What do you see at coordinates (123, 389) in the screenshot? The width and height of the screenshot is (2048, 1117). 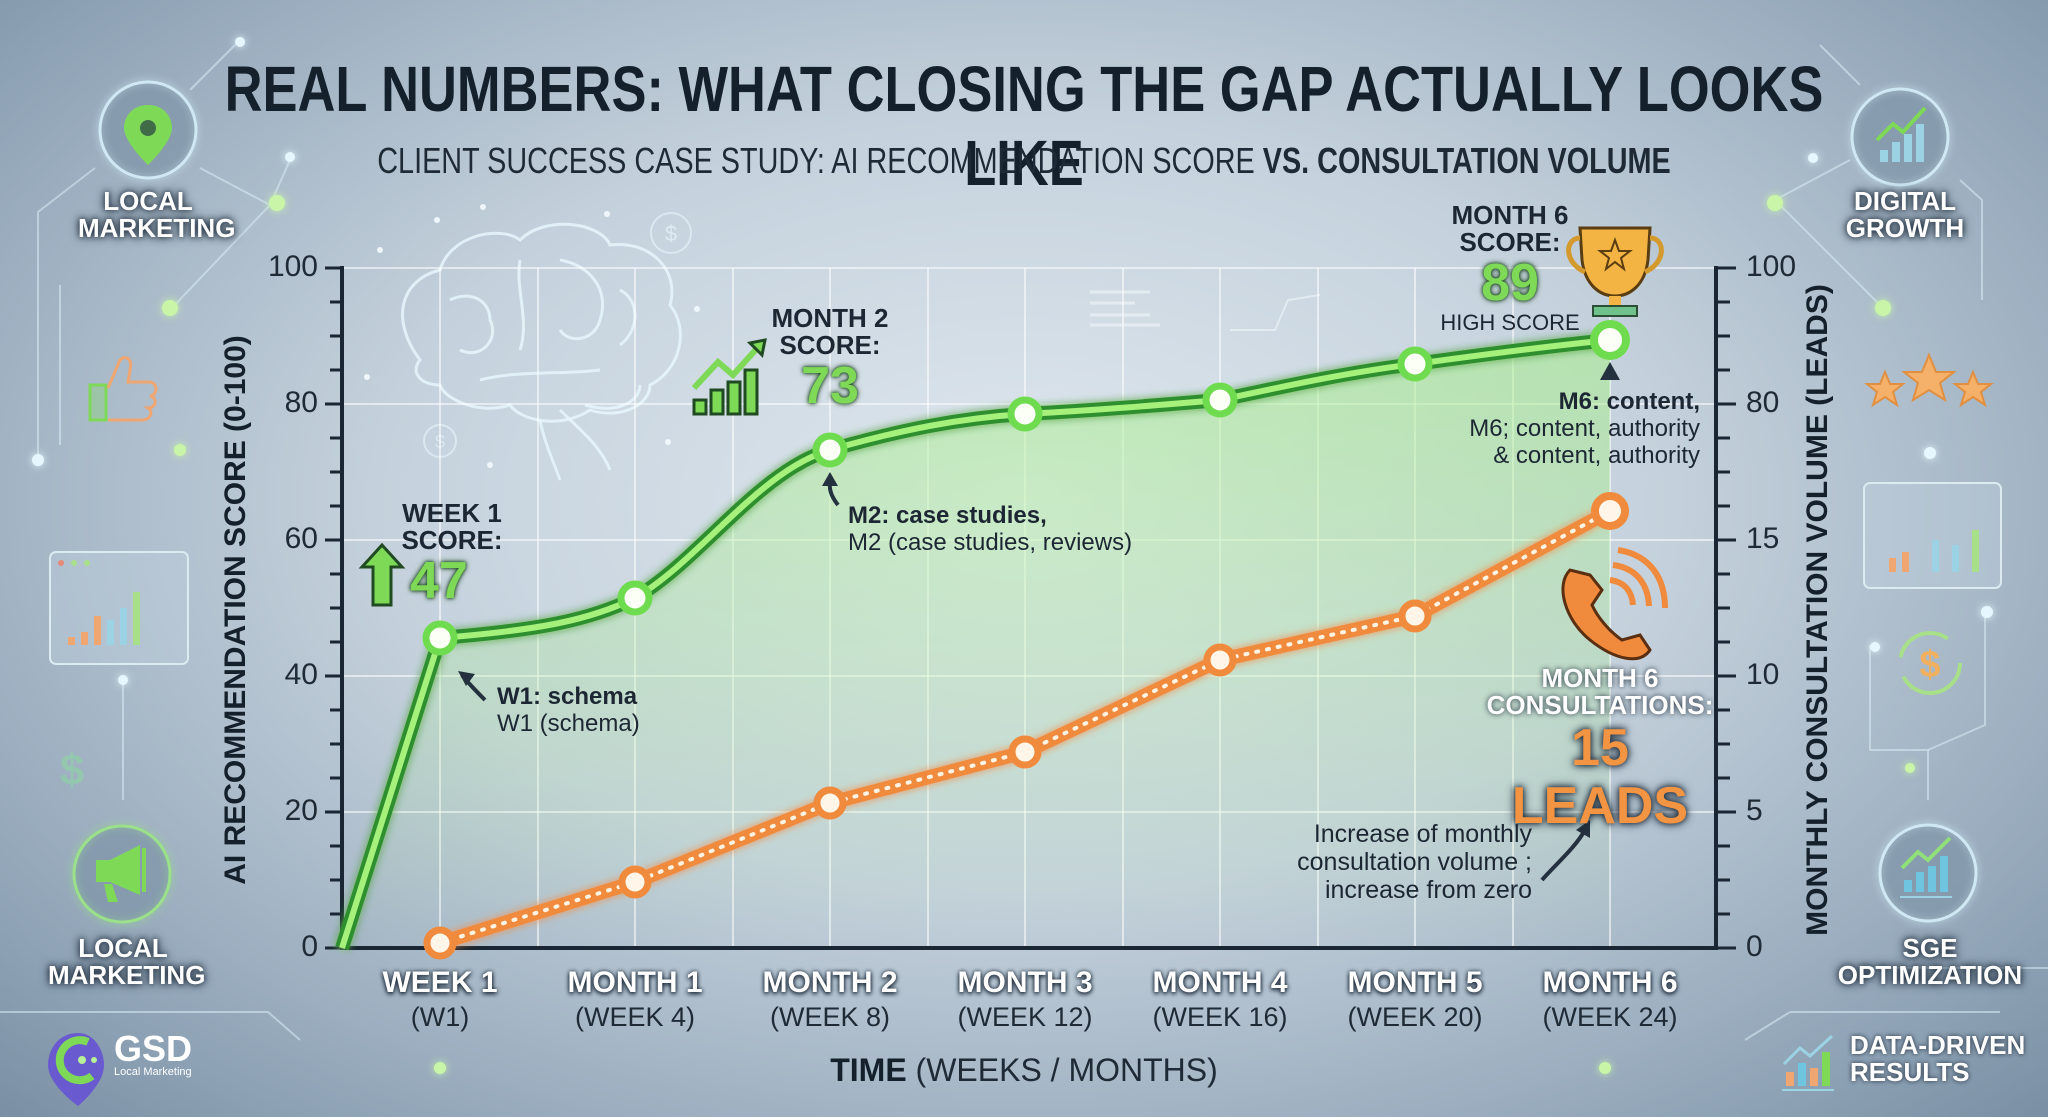 I see `thumbs-up-icon` at bounding box center [123, 389].